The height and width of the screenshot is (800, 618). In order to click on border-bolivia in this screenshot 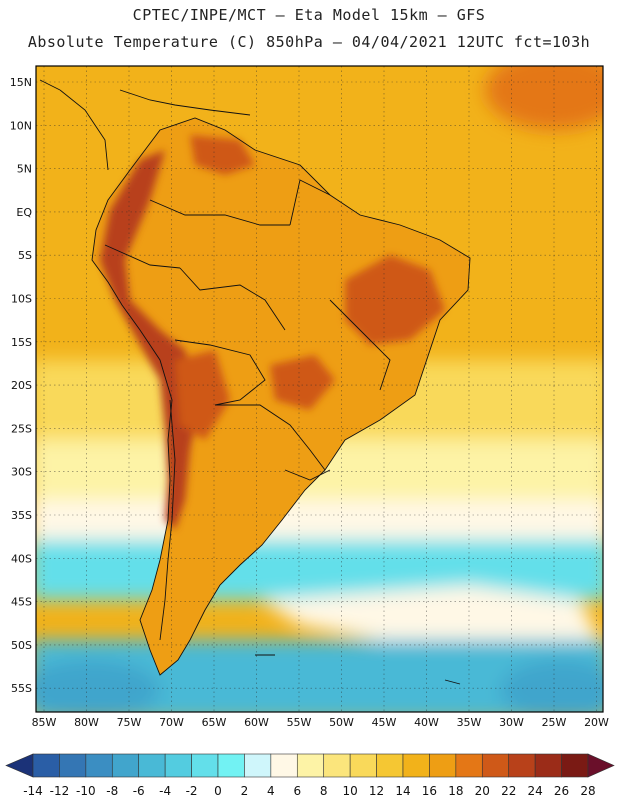, I will do `click(220, 372)`.